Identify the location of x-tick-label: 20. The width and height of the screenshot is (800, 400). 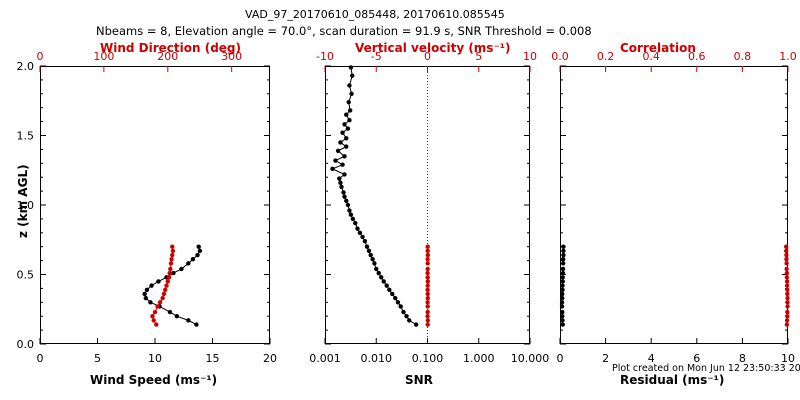
(270, 358).